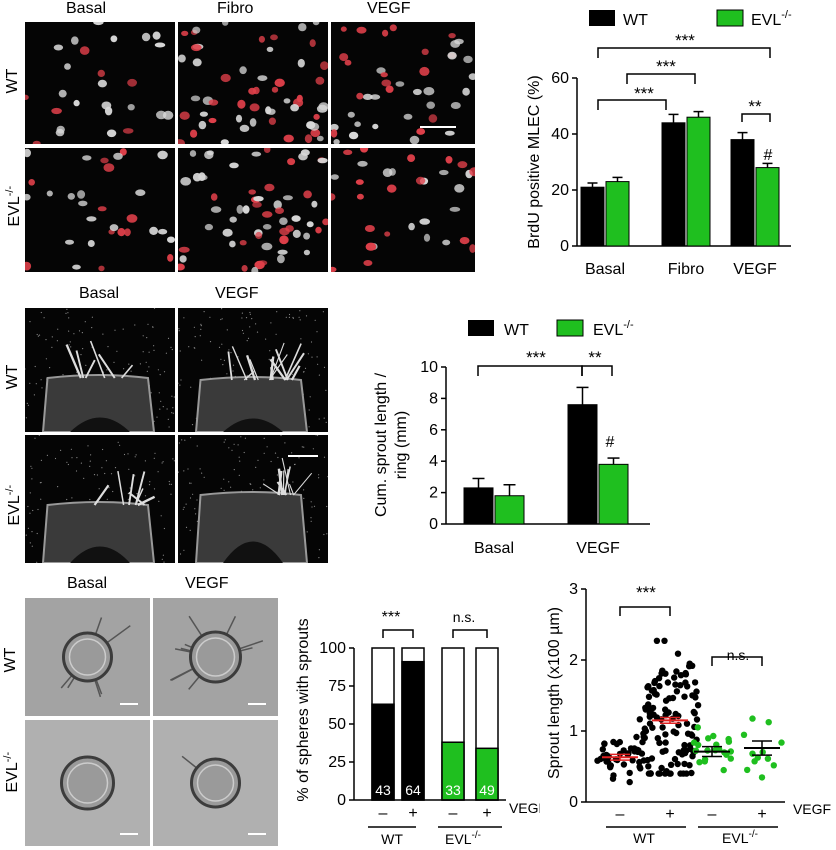  I want to click on y-tick-label: 25, so click(337, 762).